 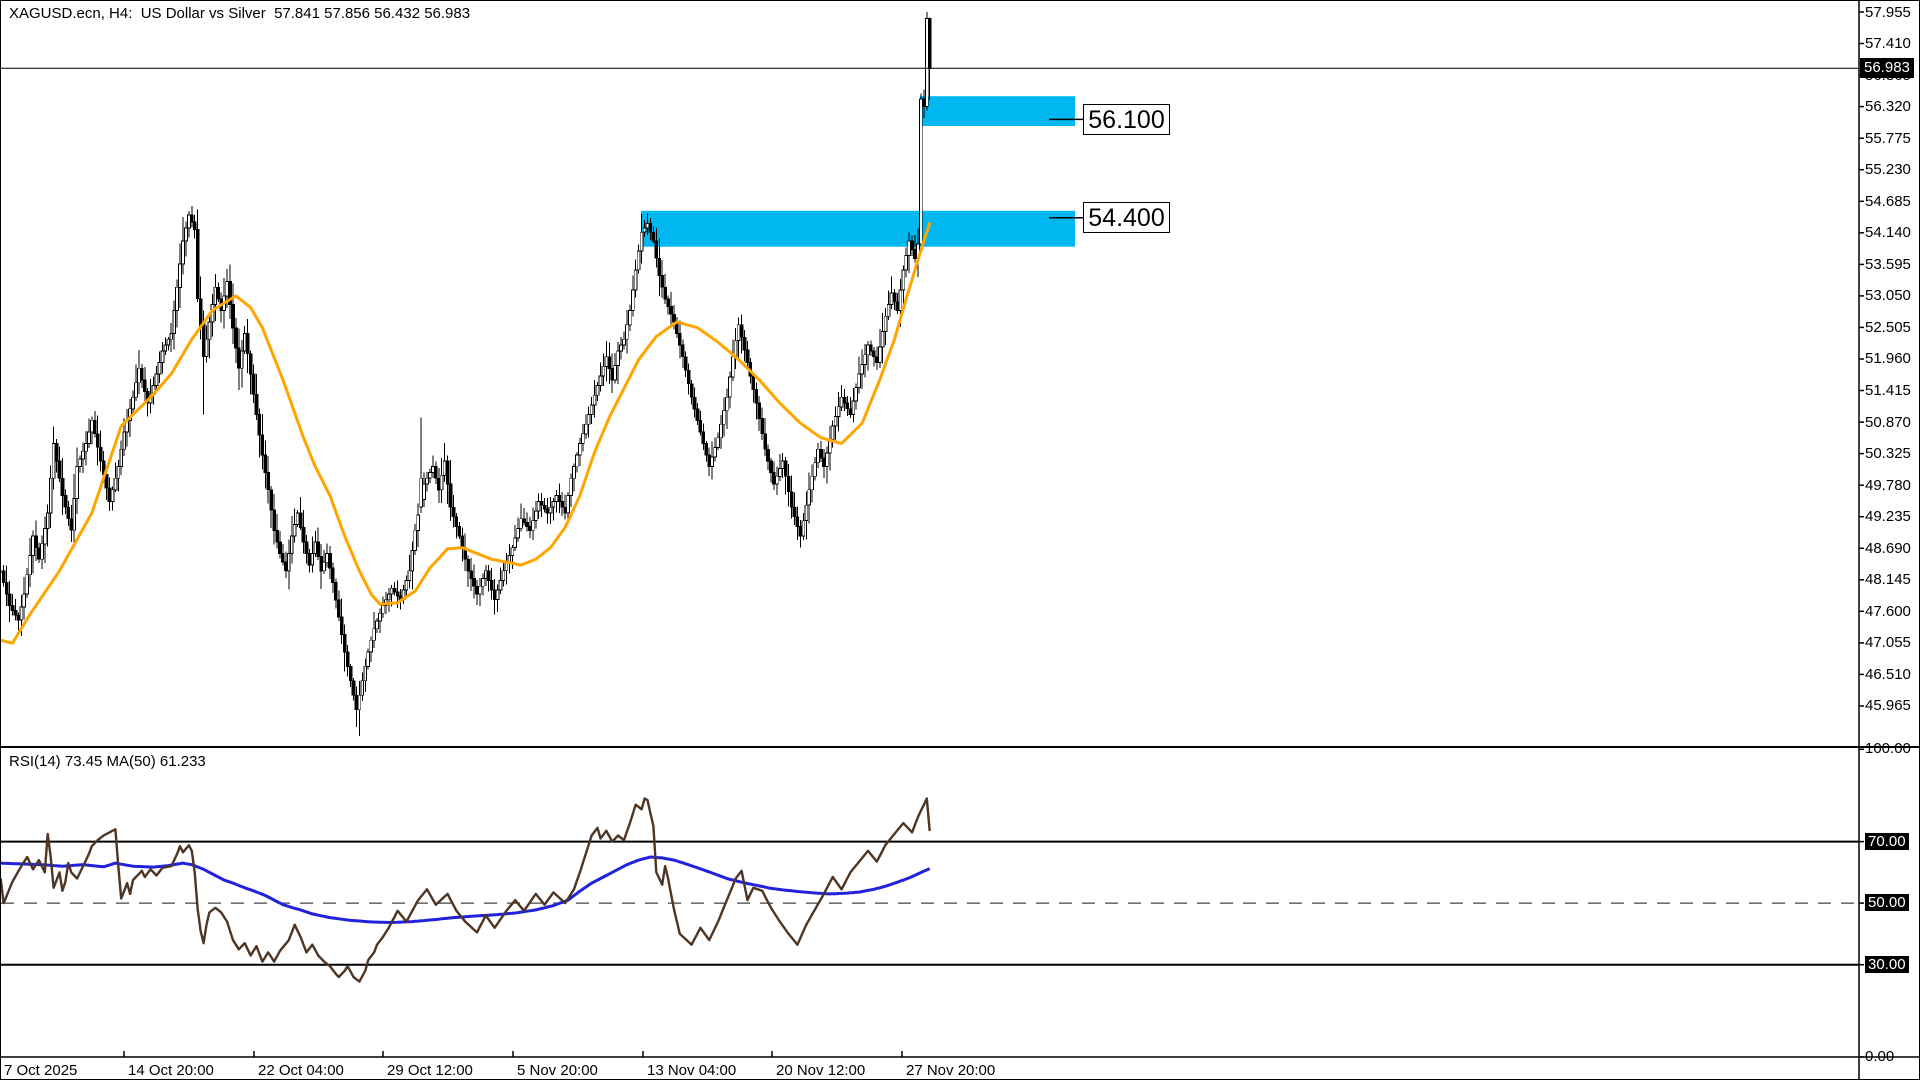 I want to click on price-tick-label: 57.410, so click(x=1888, y=44).